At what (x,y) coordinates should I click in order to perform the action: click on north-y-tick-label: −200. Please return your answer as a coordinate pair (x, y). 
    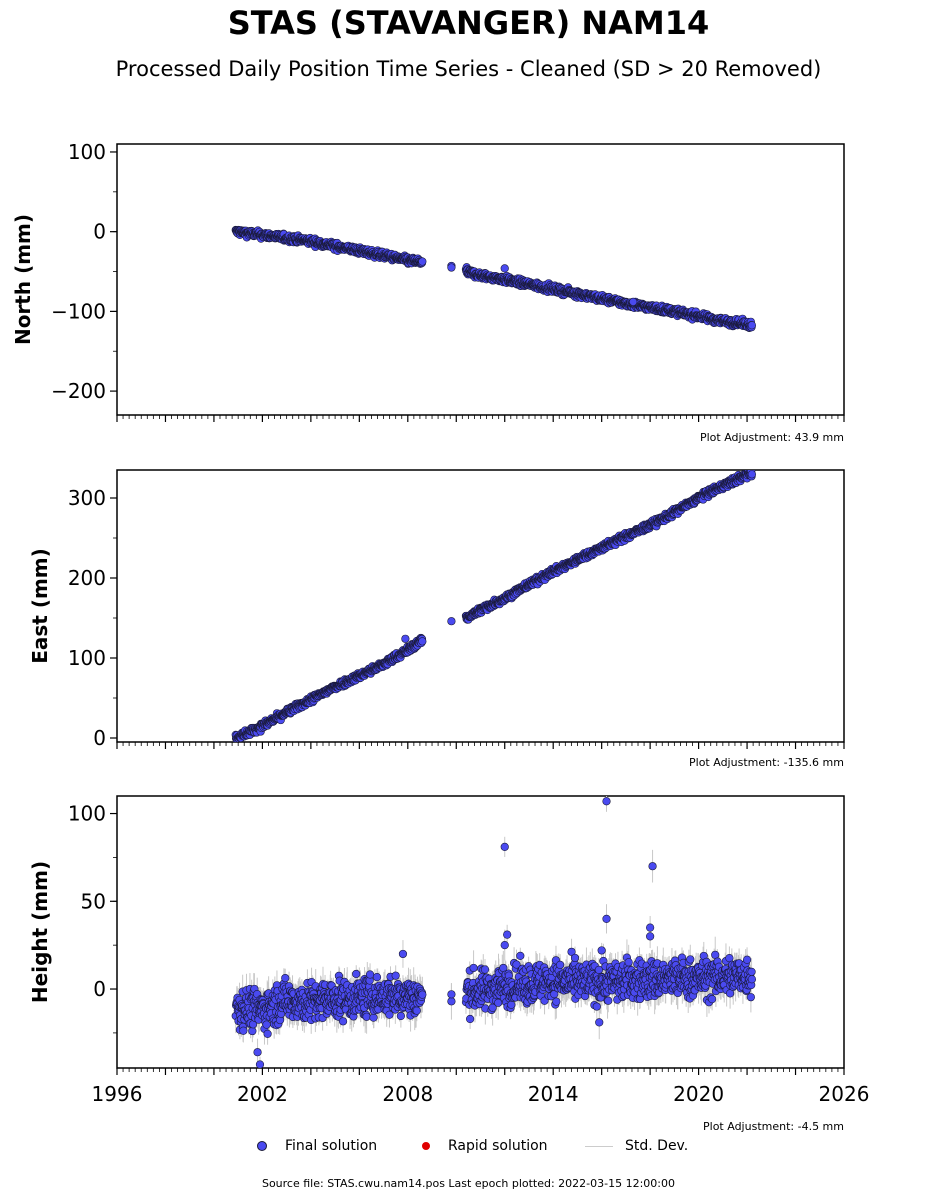
    Looking at the image, I should click on (78, 391).